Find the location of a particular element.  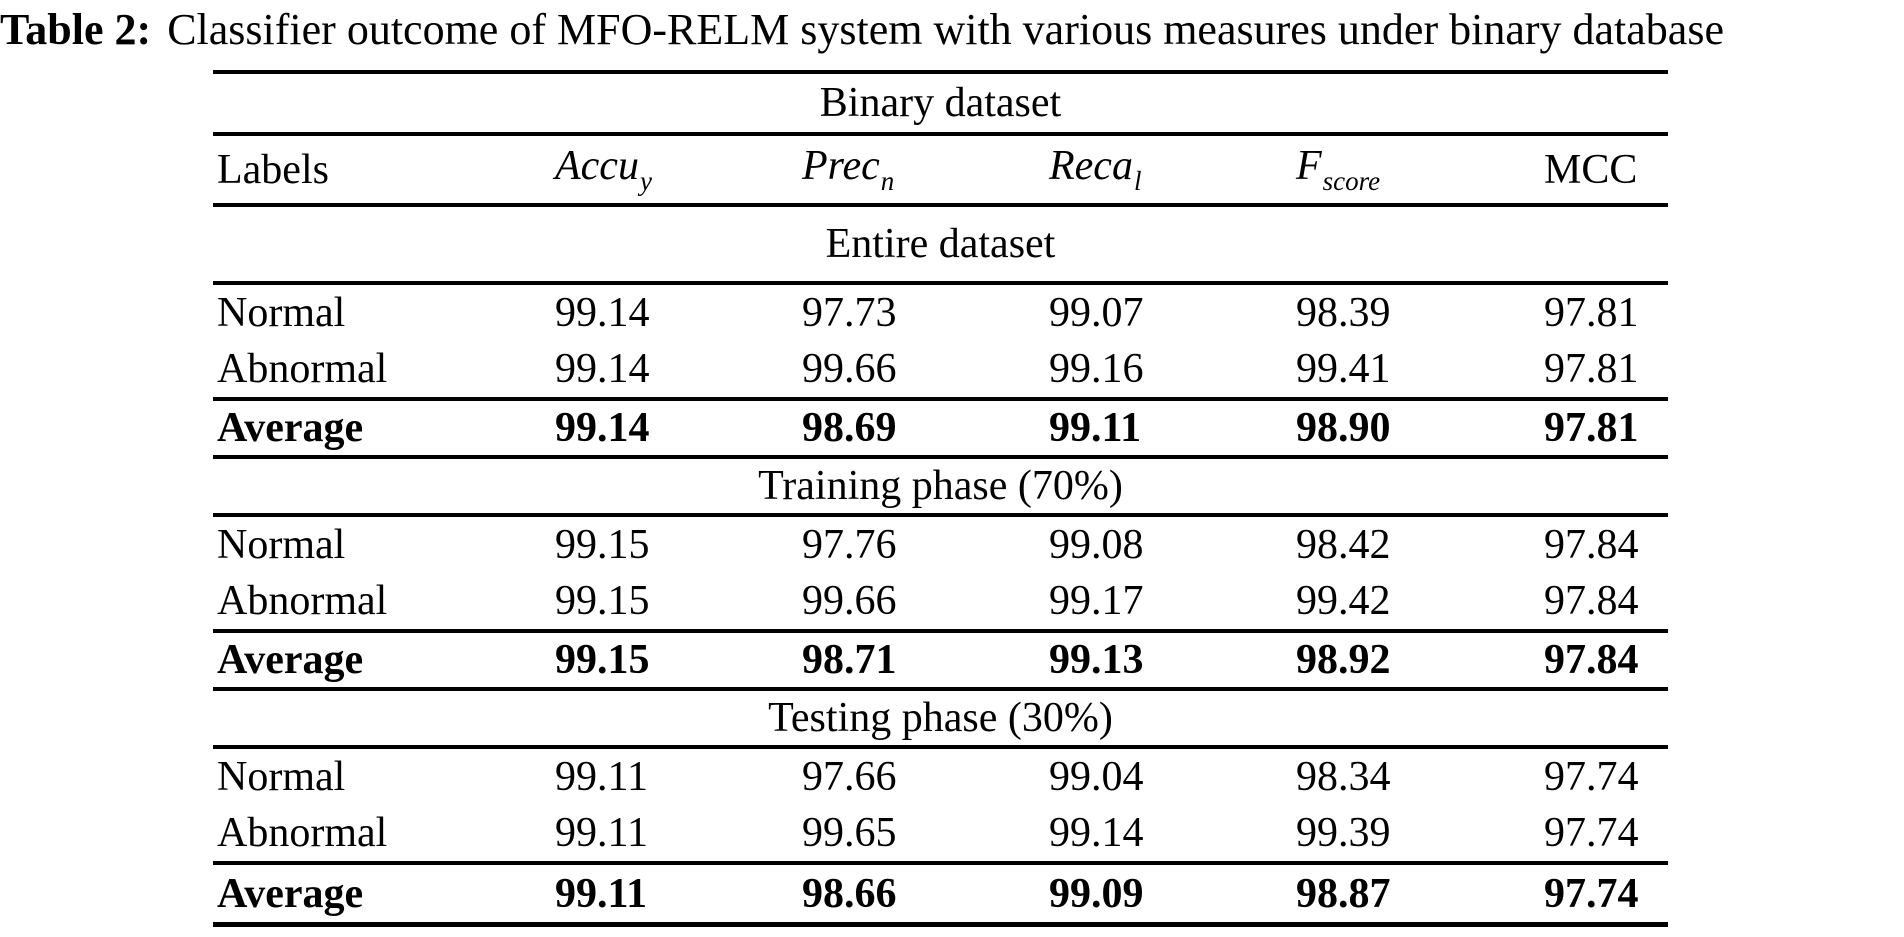

cell-fscore: 98.90 is located at coordinates (1343, 428).